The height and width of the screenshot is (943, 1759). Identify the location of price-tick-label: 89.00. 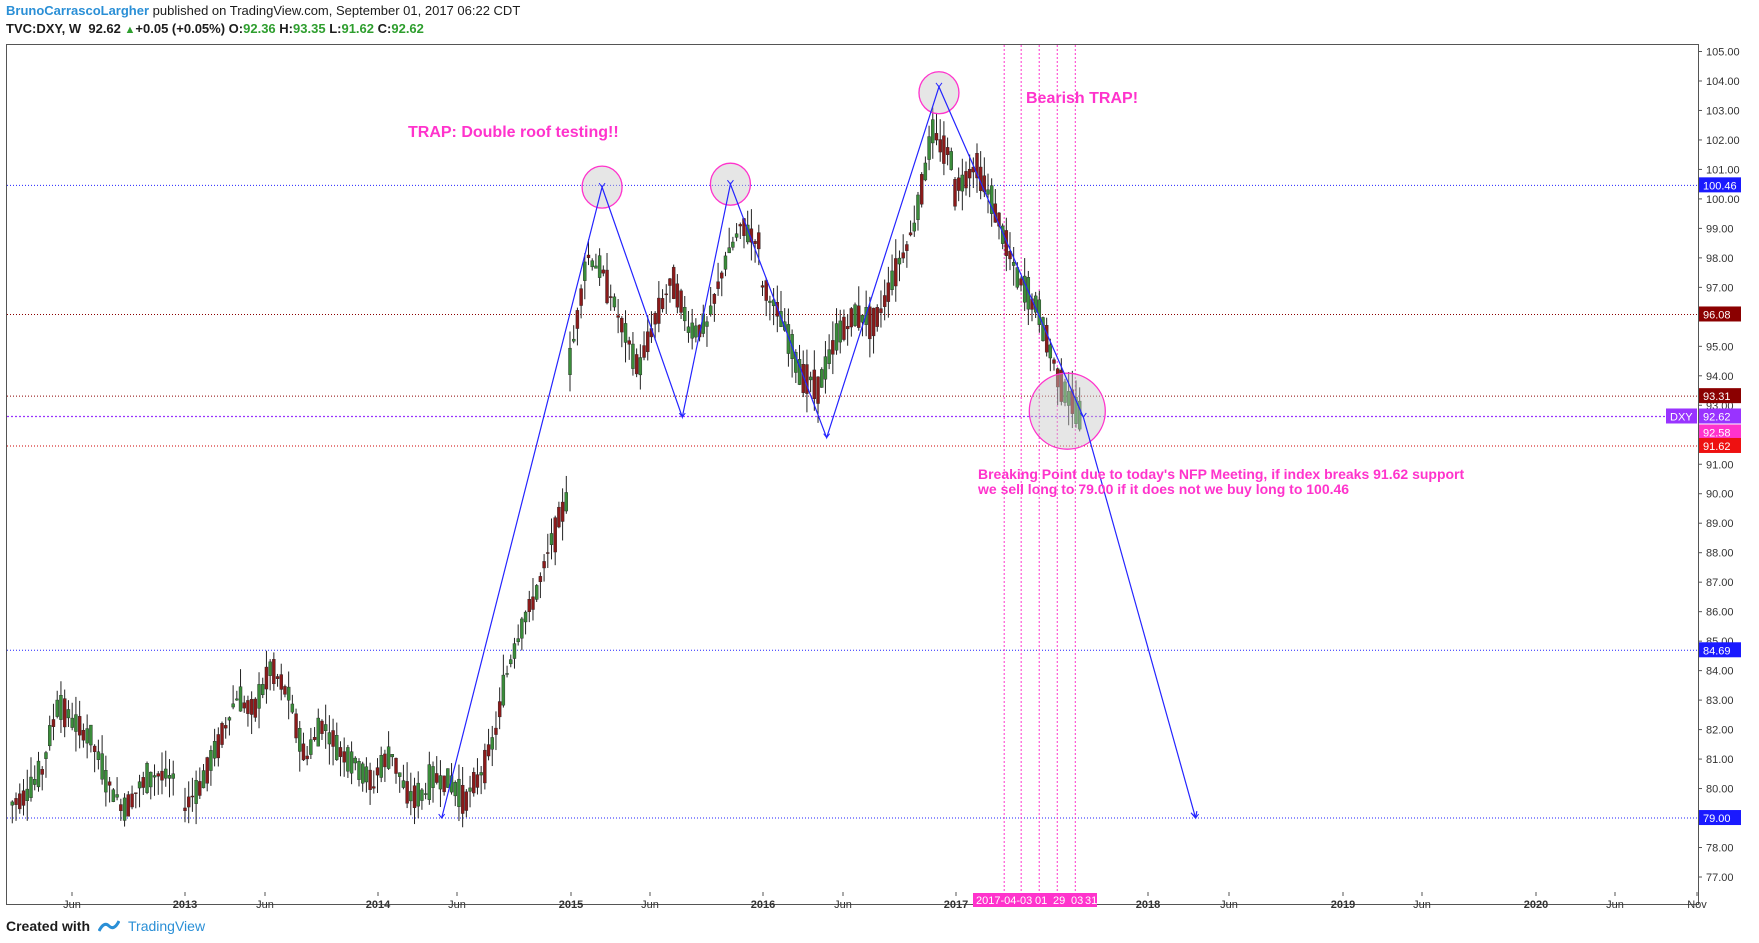
(1720, 524).